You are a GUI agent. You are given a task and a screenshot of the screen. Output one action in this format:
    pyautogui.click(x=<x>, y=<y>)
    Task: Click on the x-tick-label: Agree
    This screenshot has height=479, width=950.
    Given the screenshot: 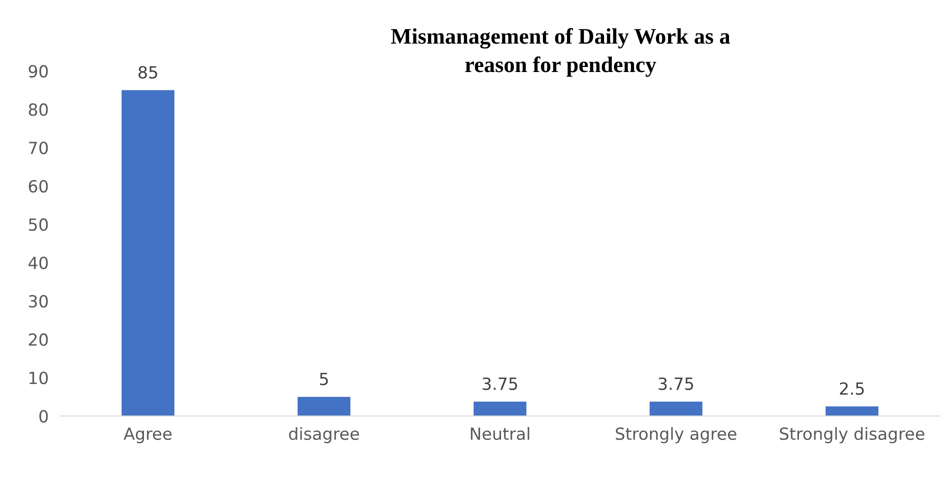 What is the action you would take?
    pyautogui.click(x=148, y=436)
    